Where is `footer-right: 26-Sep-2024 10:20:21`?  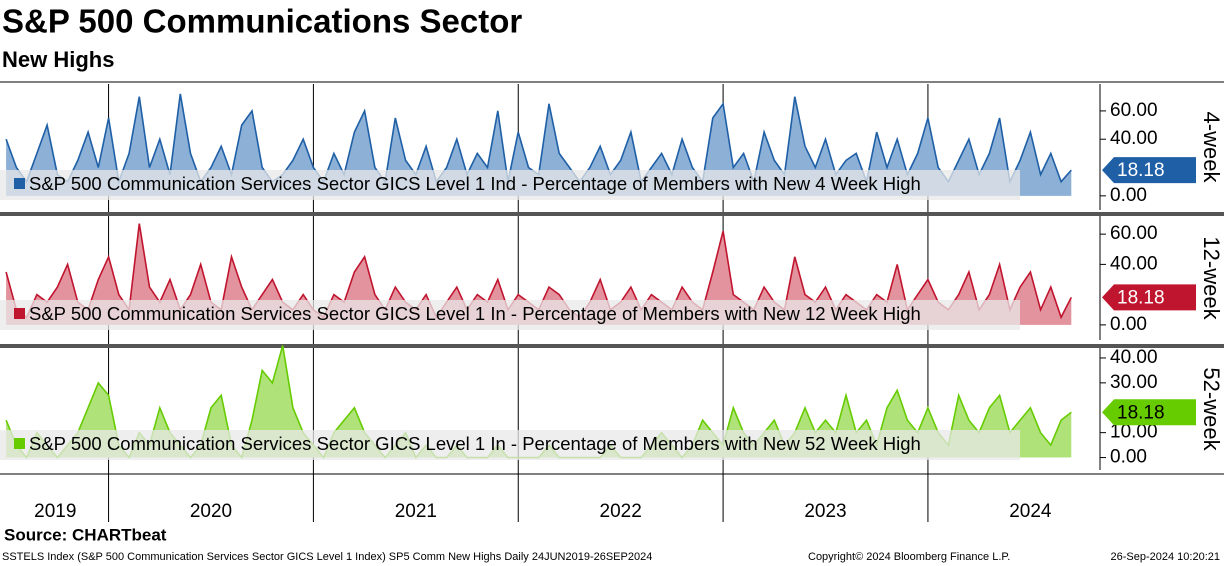 footer-right: 26-Sep-2024 10:20:21 is located at coordinates (1165, 557).